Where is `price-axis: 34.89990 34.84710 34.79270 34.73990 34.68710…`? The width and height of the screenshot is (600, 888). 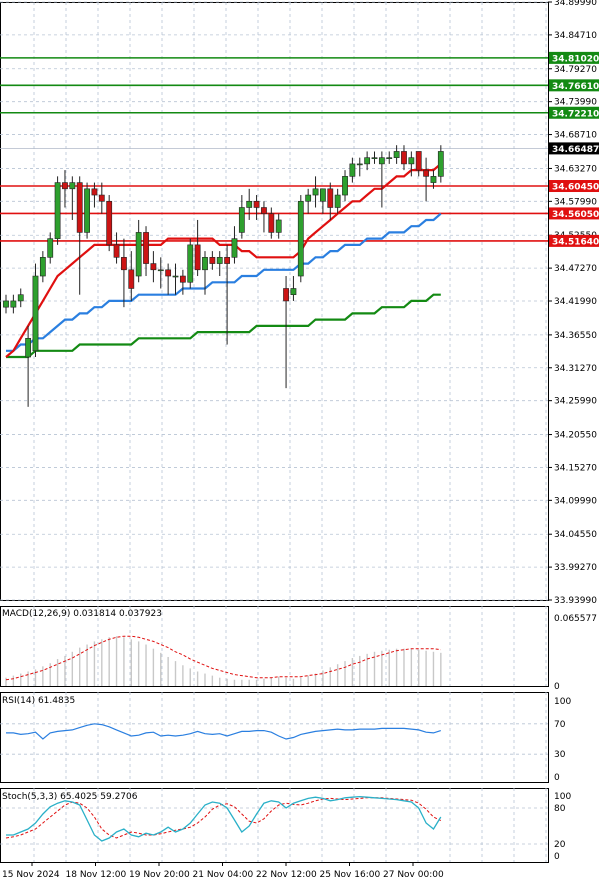 price-axis: 34.89990 34.84710 34.79270 34.73990 34.68710… is located at coordinates (573, 431).